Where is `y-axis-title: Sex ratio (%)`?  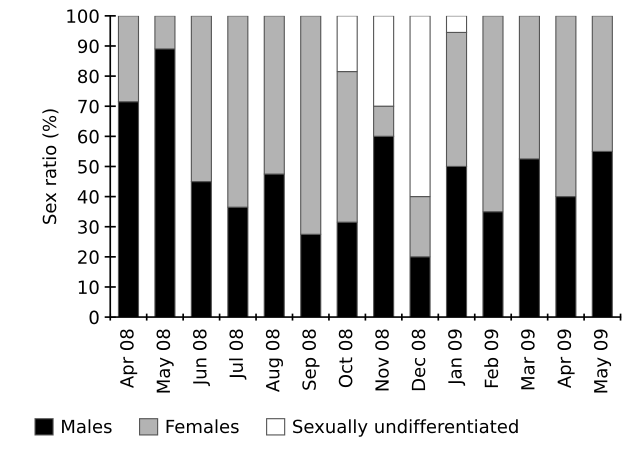
y-axis-title: Sex ratio (%) is located at coordinates (50, 166).